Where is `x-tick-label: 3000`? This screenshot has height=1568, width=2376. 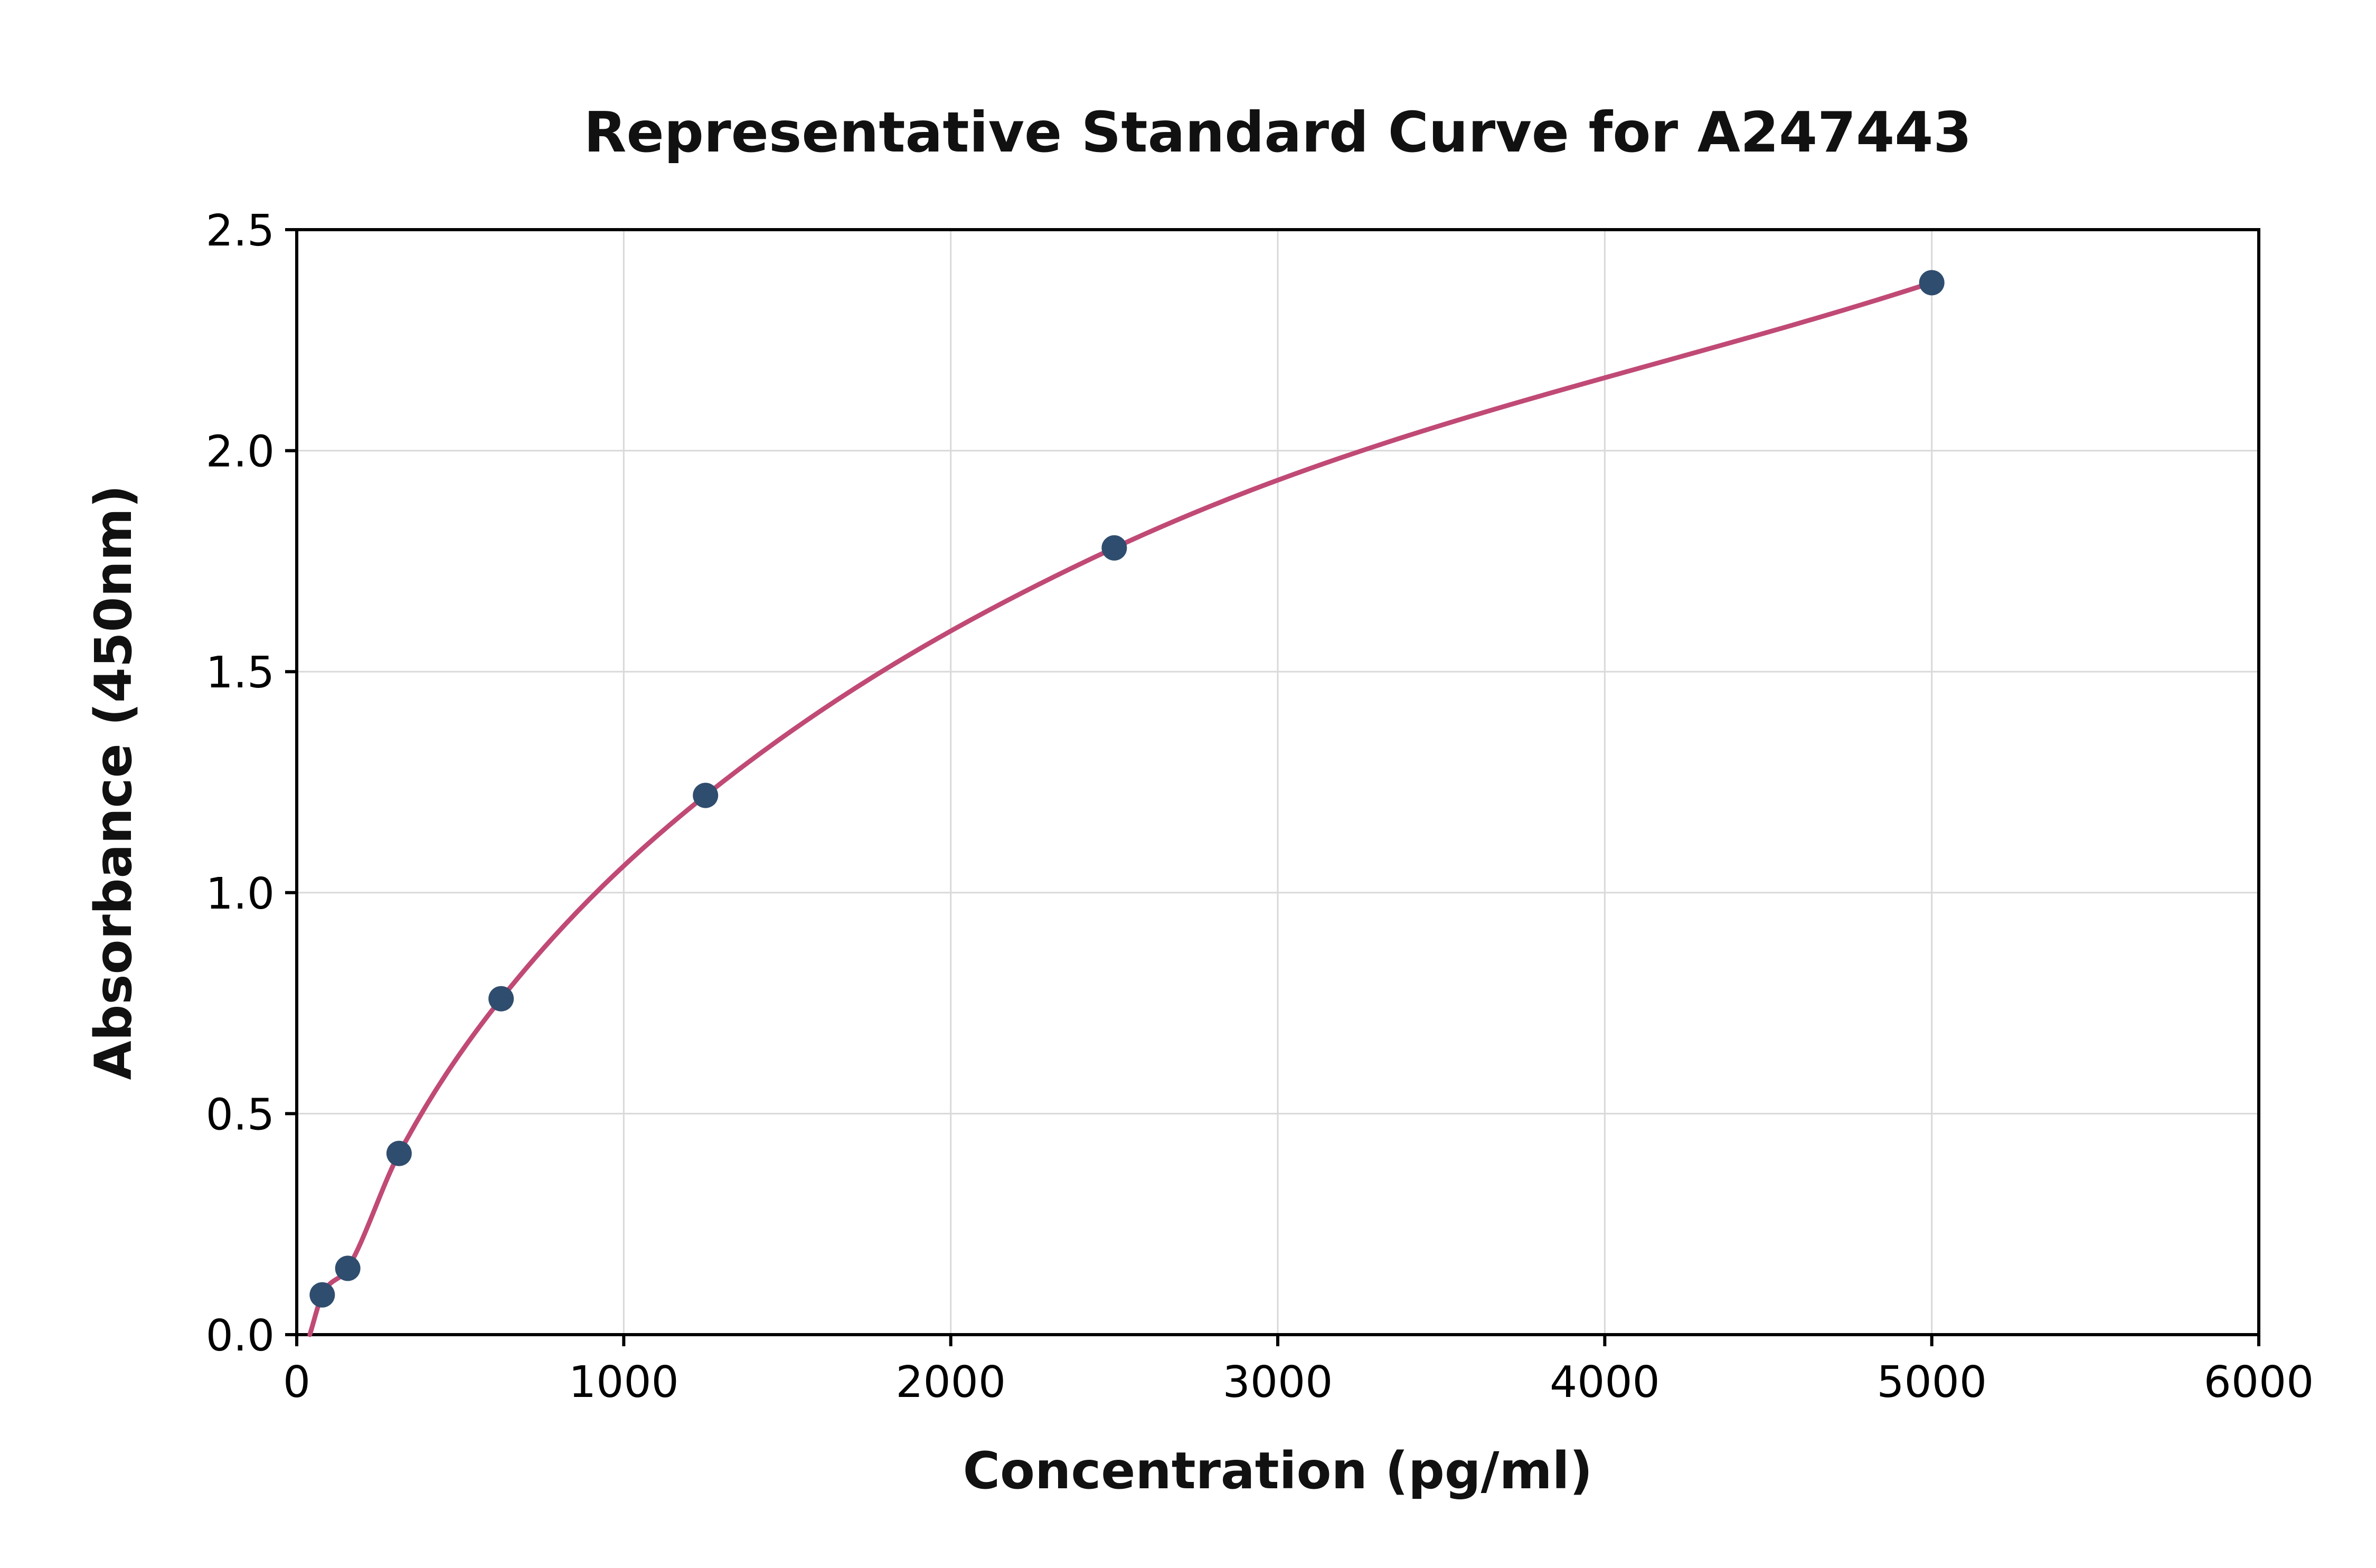 x-tick-label: 3000 is located at coordinates (1278, 1383).